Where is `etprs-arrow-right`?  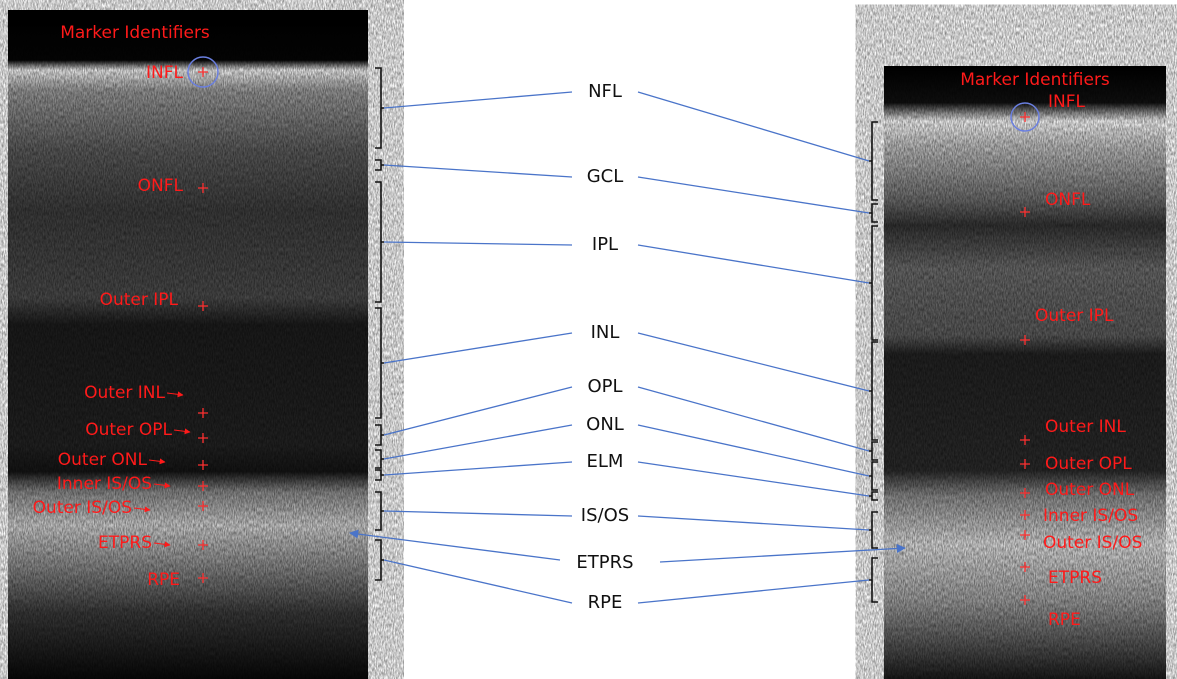 etprs-arrow-right is located at coordinates (782, 553).